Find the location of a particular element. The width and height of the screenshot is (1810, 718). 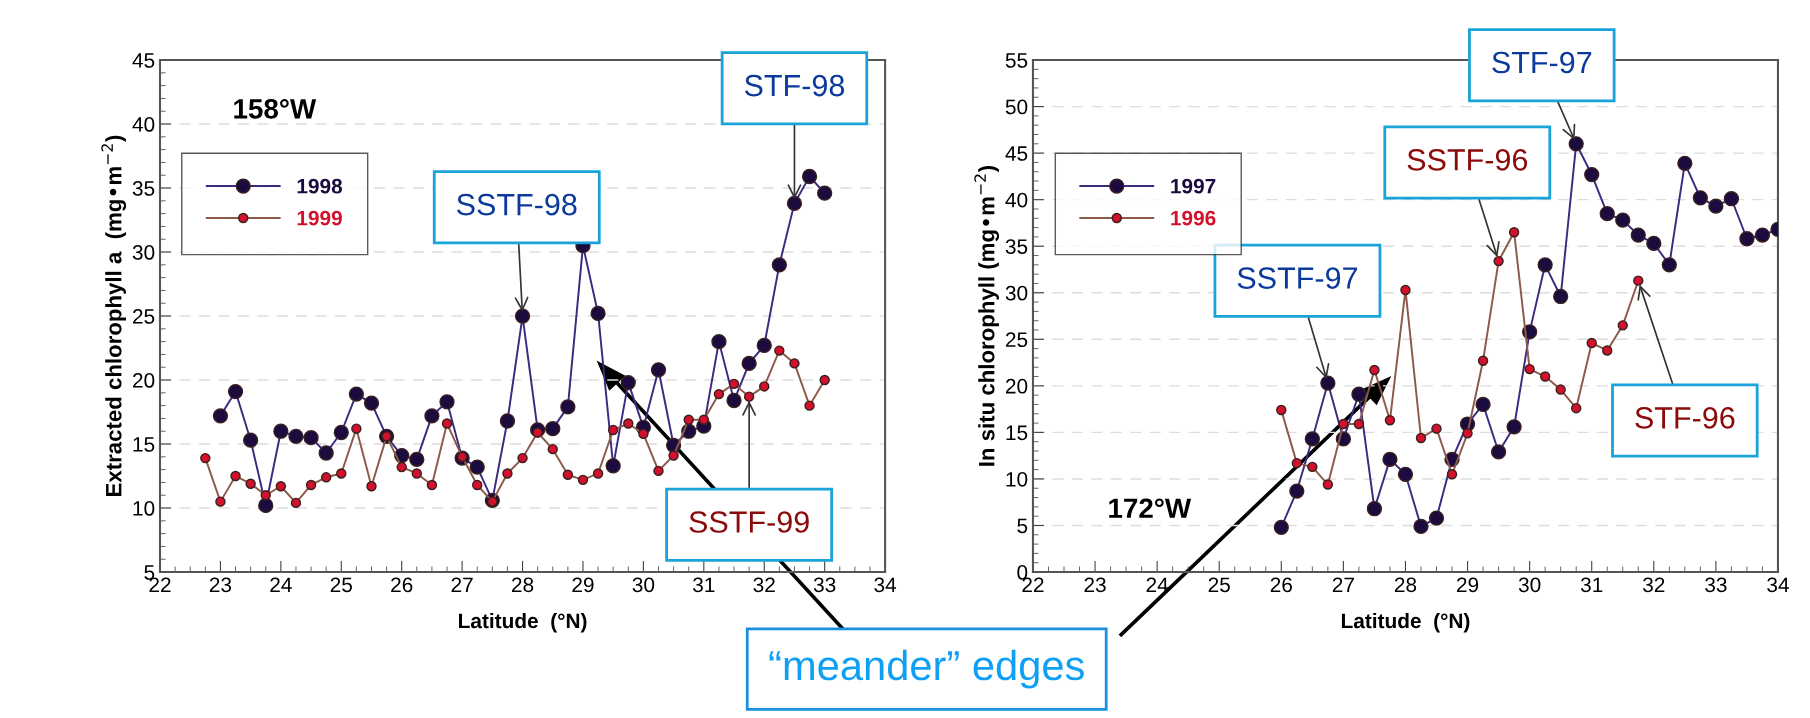

annotation: SSTF-97 is located at coordinates (1297, 278).